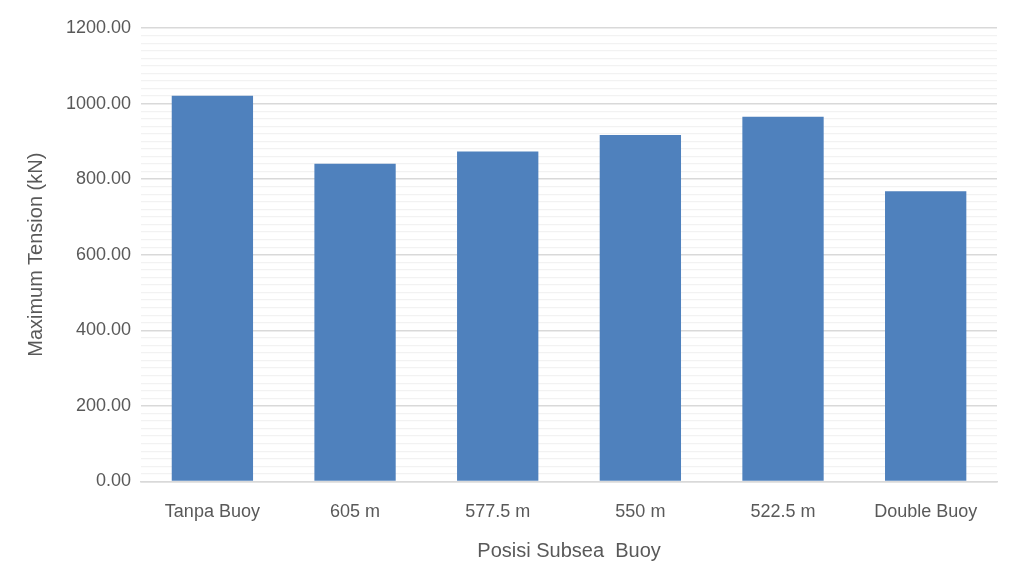 The image size is (1019, 581). Describe the element at coordinates (569, 549) in the screenshot. I see `x-axis-title: Posisi Subsea Buoy` at that location.